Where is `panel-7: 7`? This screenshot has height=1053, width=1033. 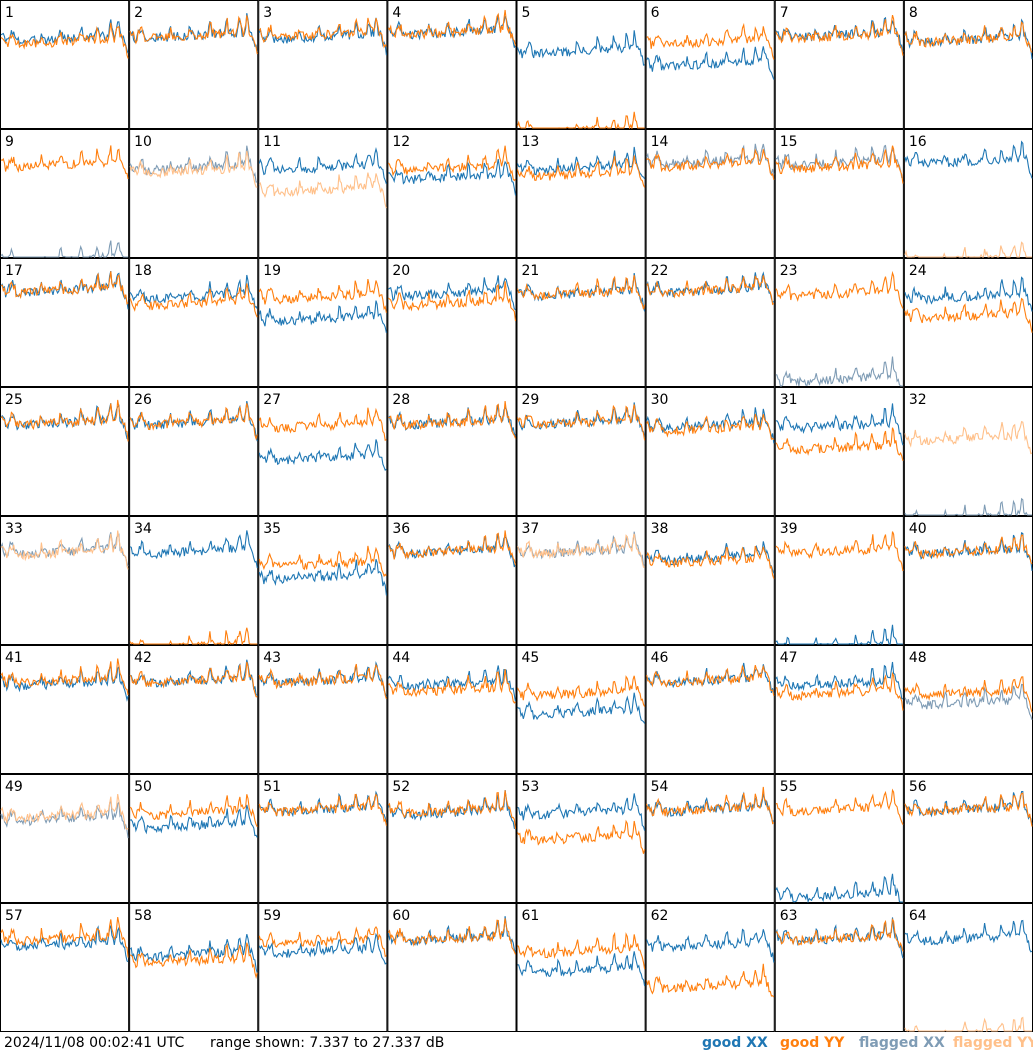 panel-7: 7 is located at coordinates (839, 64).